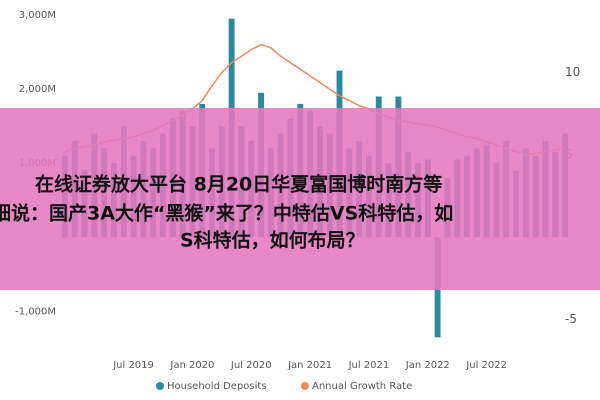 This screenshot has width=600, height=400. I want to click on banner-text: 在线证券放大平台 8月20日华夏富国博时南方等, so click(238, 184).